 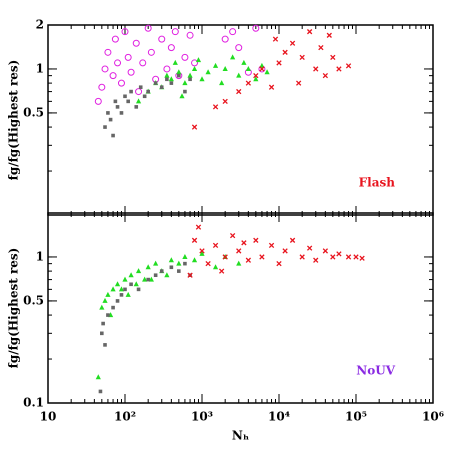 I want to click on y-tick-label: 1, so click(x=40, y=256).